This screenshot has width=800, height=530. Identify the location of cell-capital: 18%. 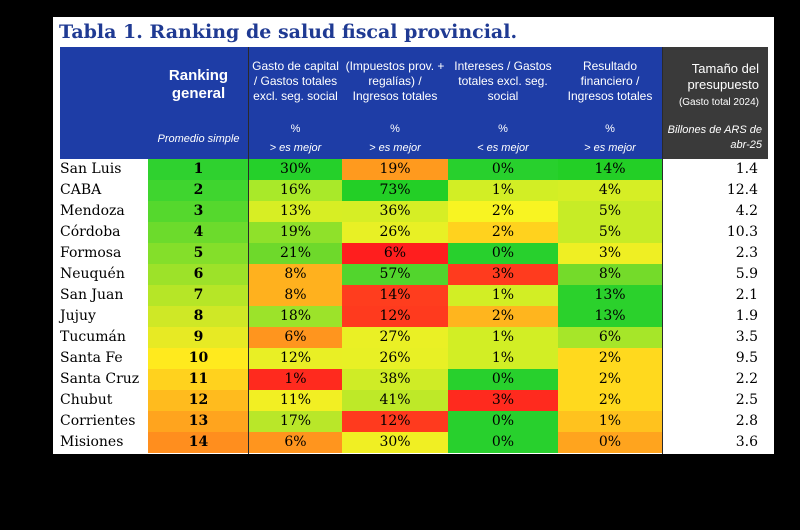
(295, 316).